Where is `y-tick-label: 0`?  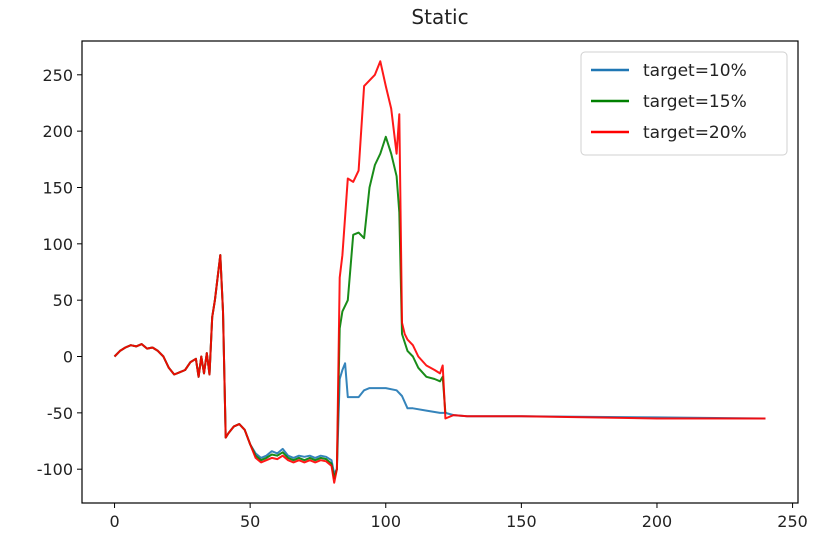 y-tick-label: 0 is located at coordinates (68, 357).